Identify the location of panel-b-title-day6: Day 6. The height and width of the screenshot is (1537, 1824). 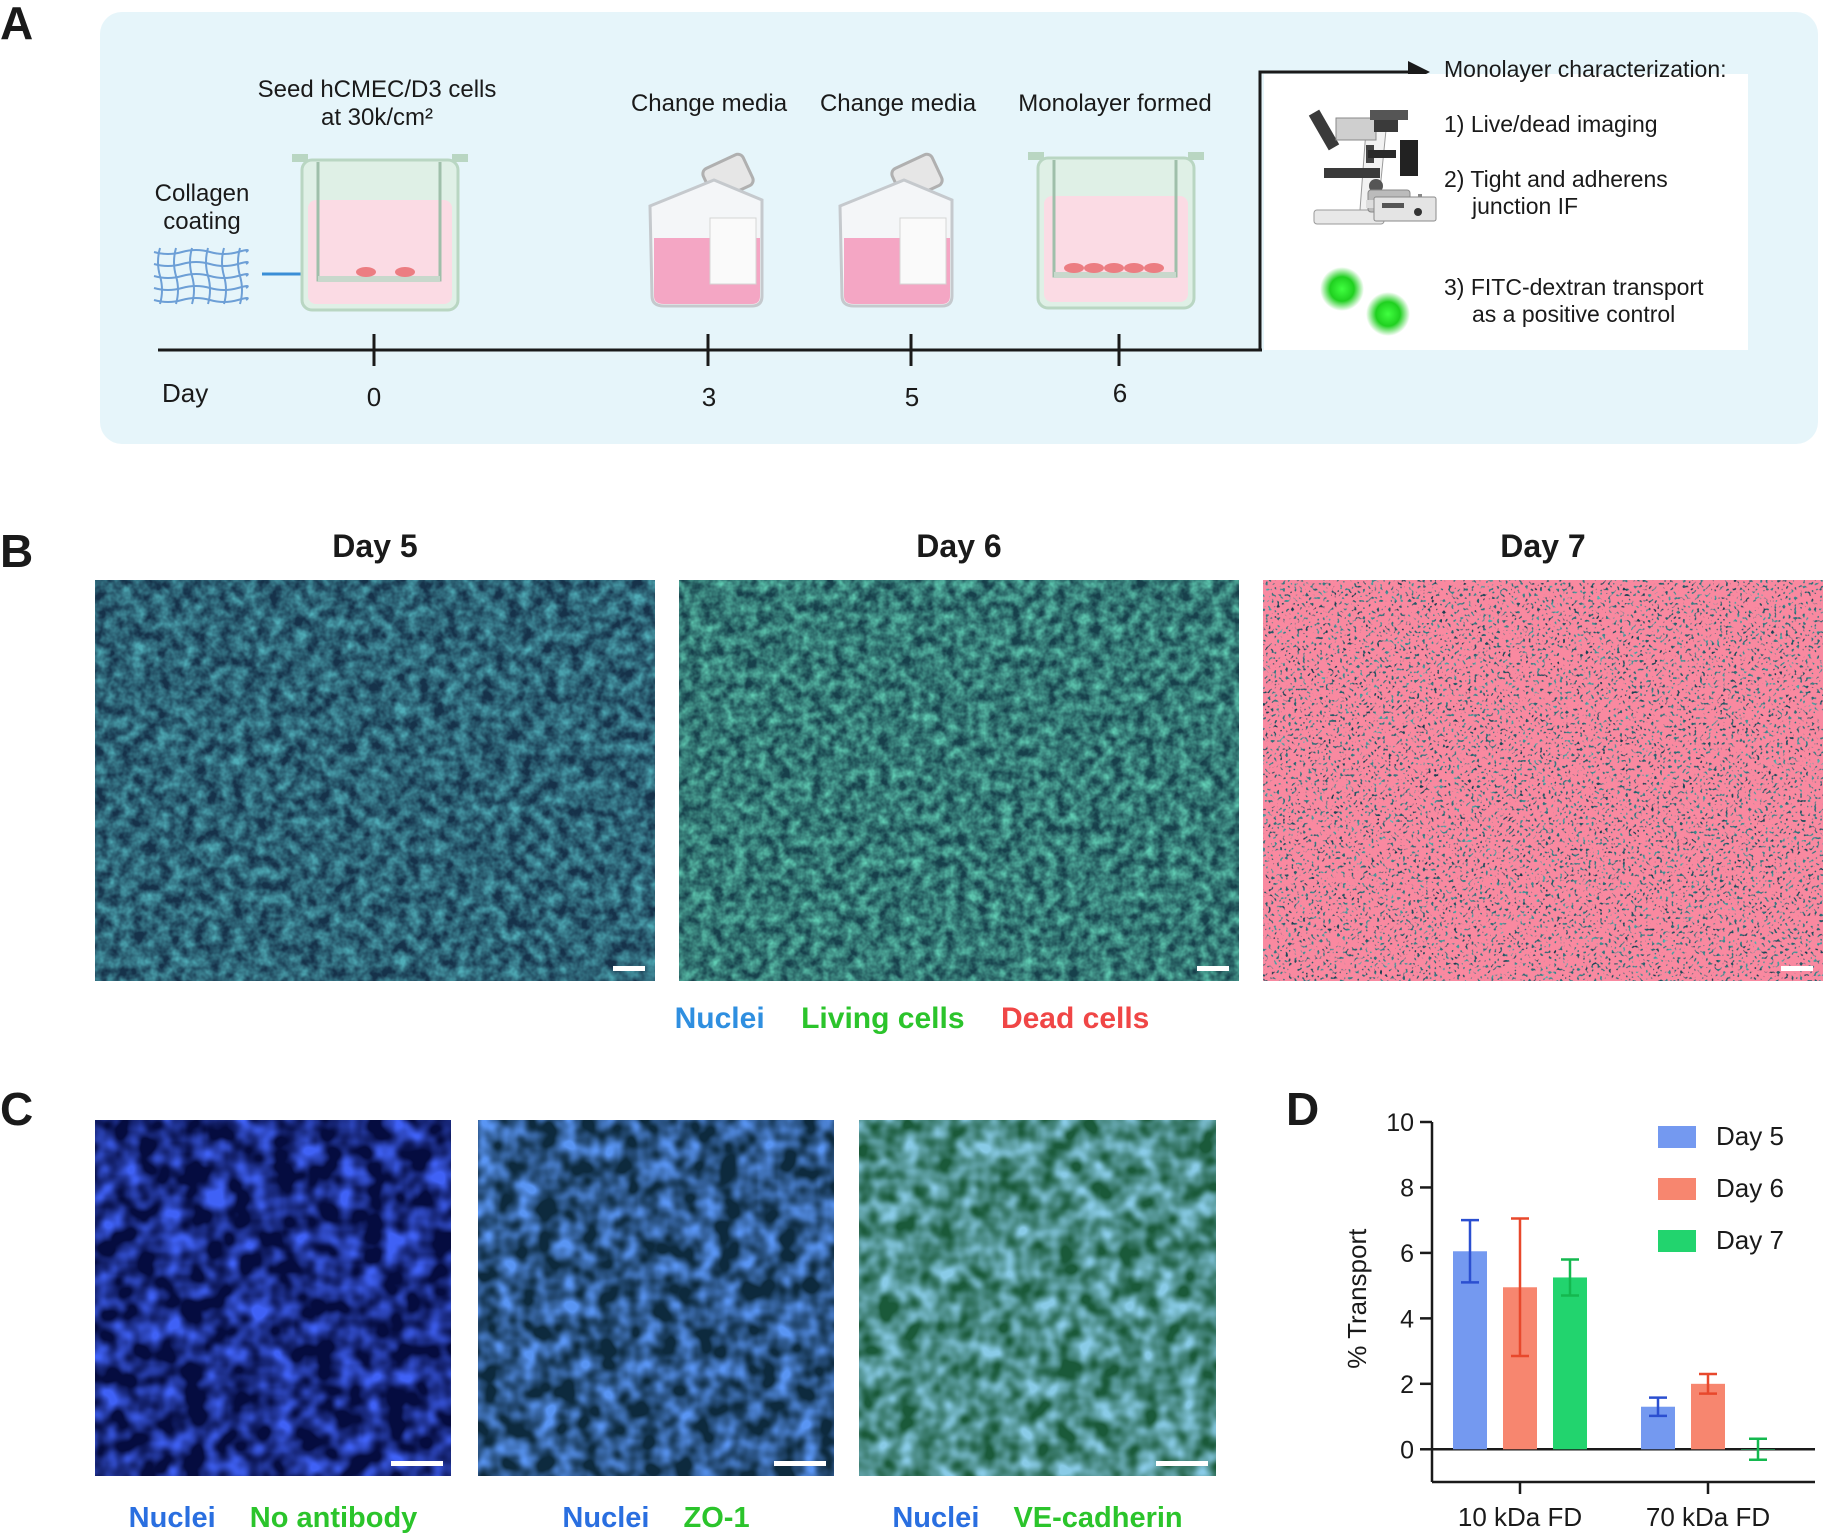
(959, 546).